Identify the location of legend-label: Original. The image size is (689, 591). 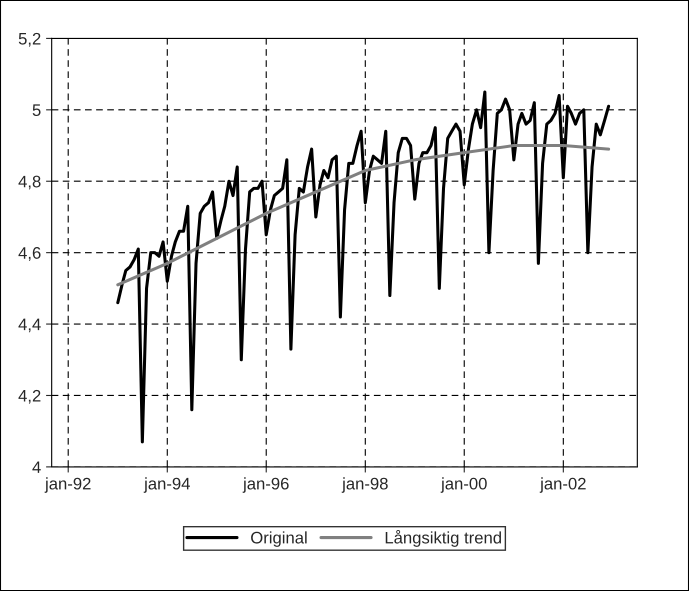
(279, 539).